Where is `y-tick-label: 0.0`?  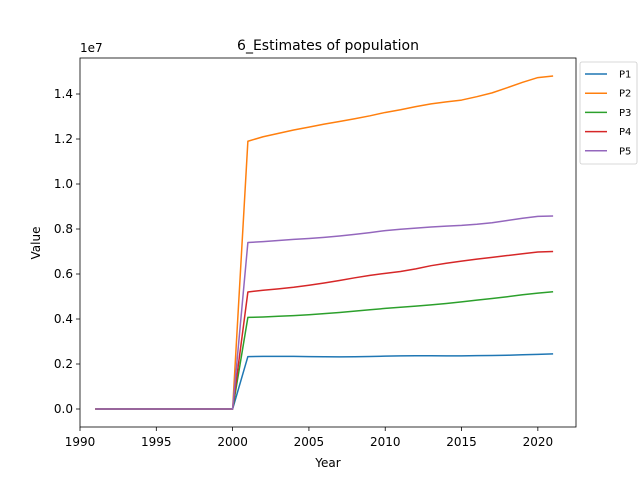 y-tick-label: 0.0 is located at coordinates (63, 409).